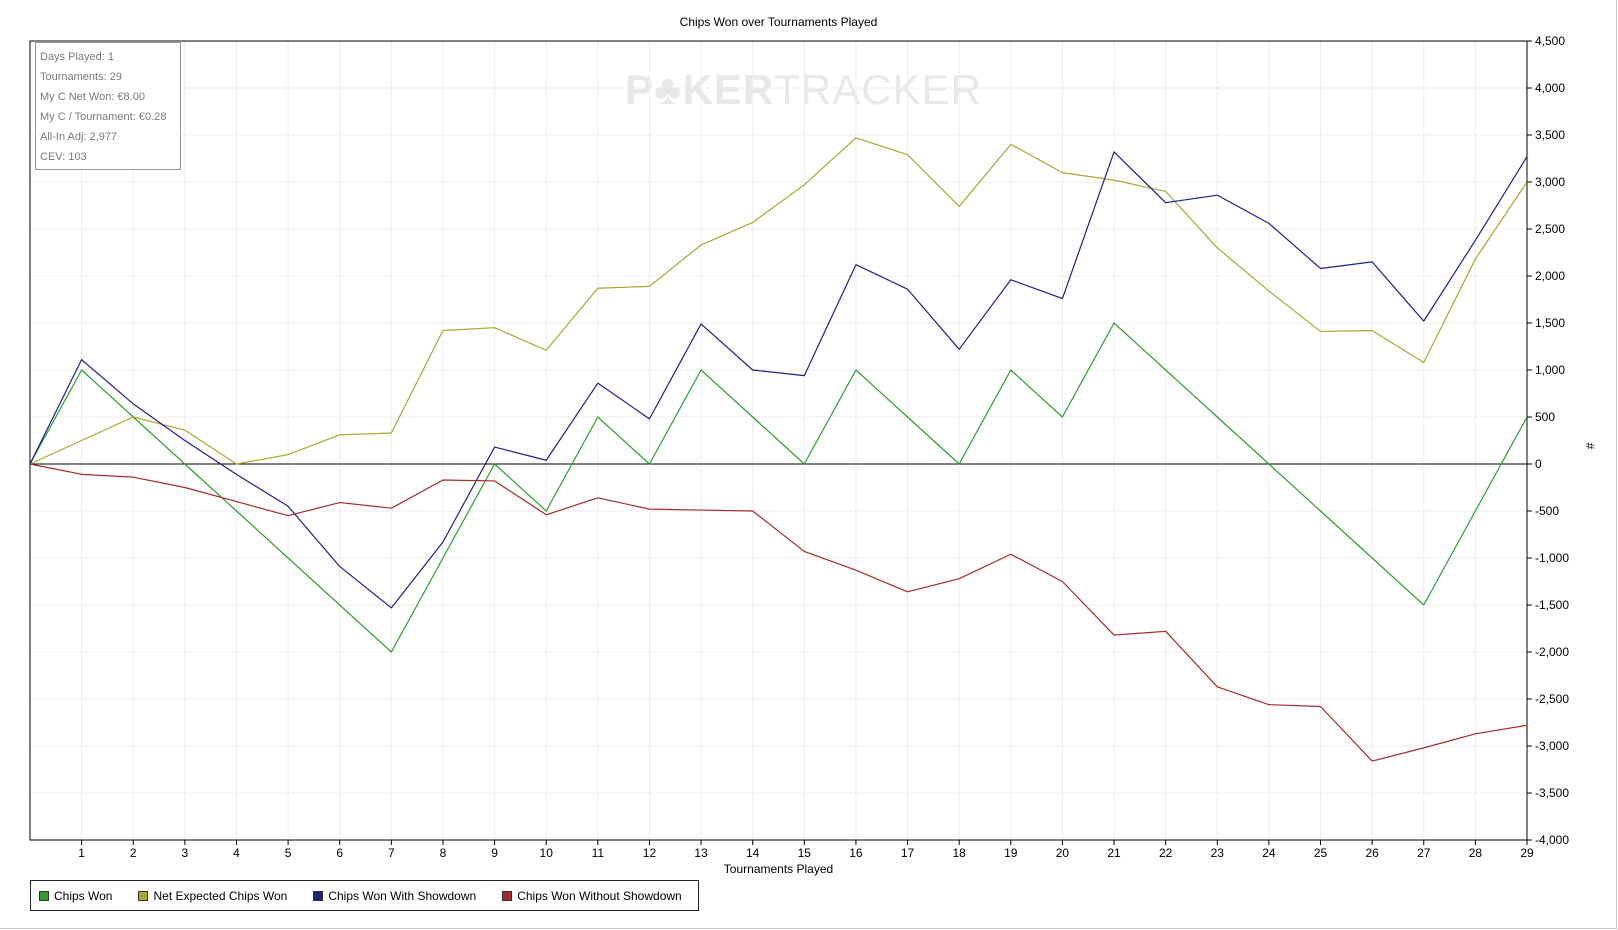 Image resolution: width=1618 pixels, height=930 pixels. I want to click on watermark-light-text: TRACKER, so click(878, 89).